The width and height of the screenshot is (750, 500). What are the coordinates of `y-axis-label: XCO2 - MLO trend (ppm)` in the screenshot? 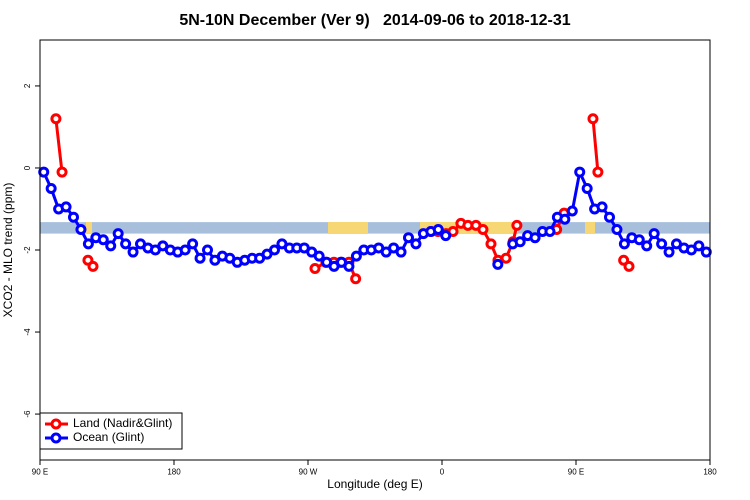 It's located at (8, 250).